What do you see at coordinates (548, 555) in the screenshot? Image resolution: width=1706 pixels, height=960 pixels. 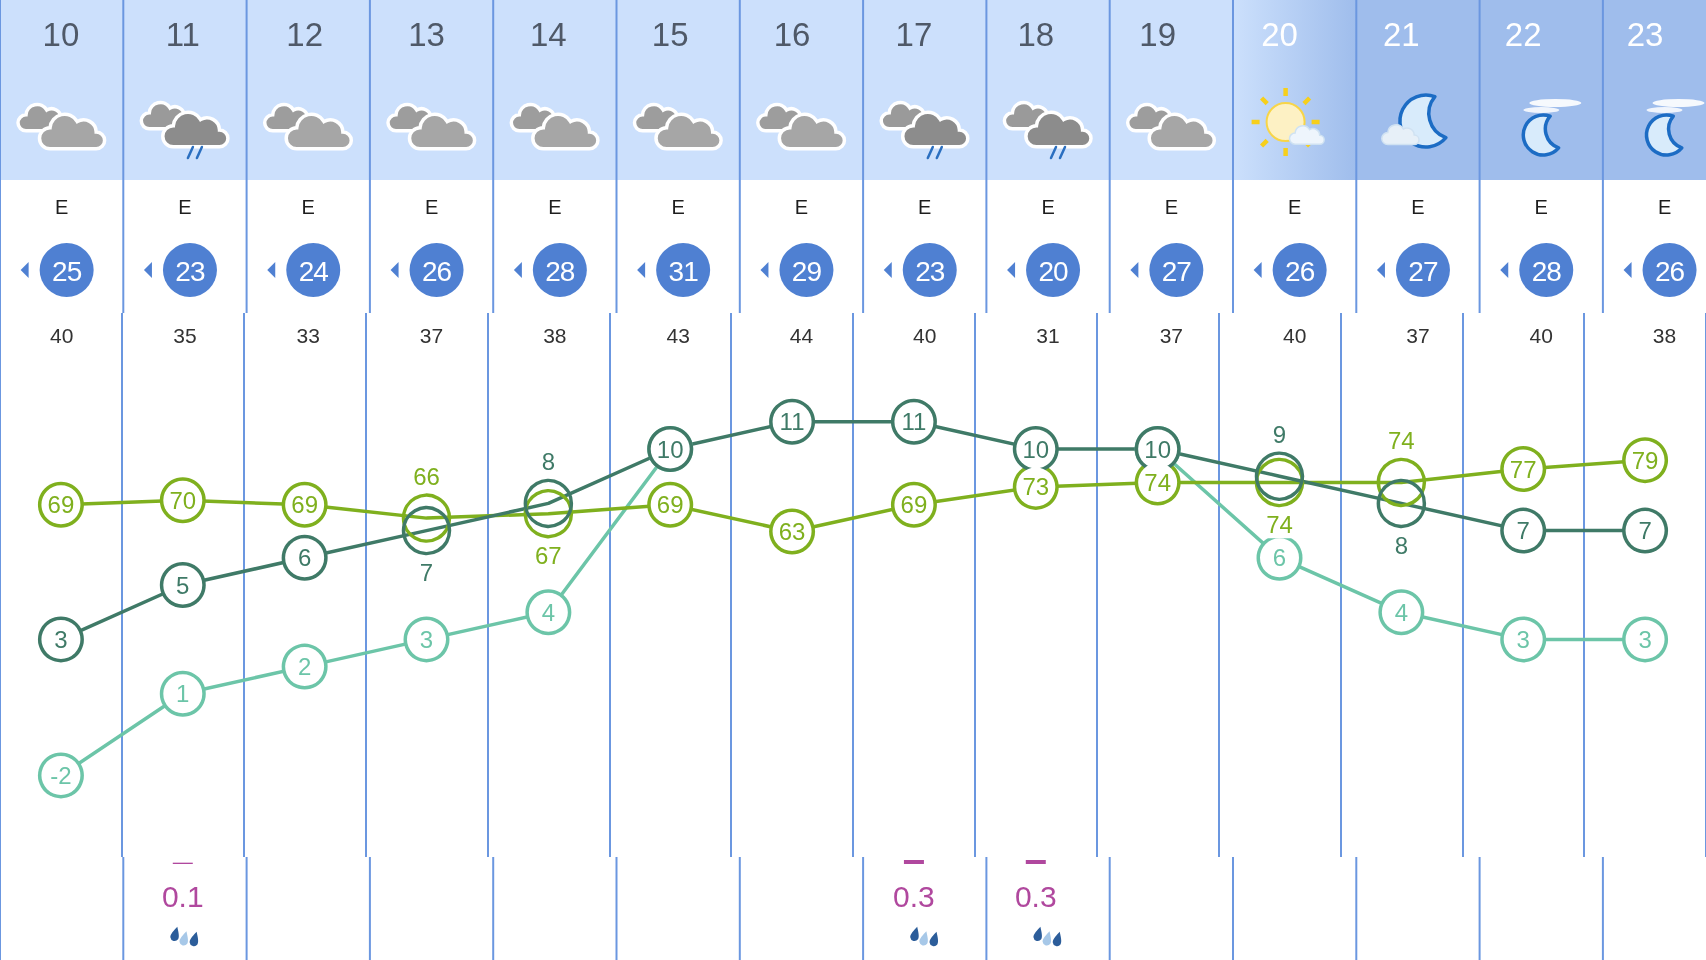 I see `data-label: 67` at bounding box center [548, 555].